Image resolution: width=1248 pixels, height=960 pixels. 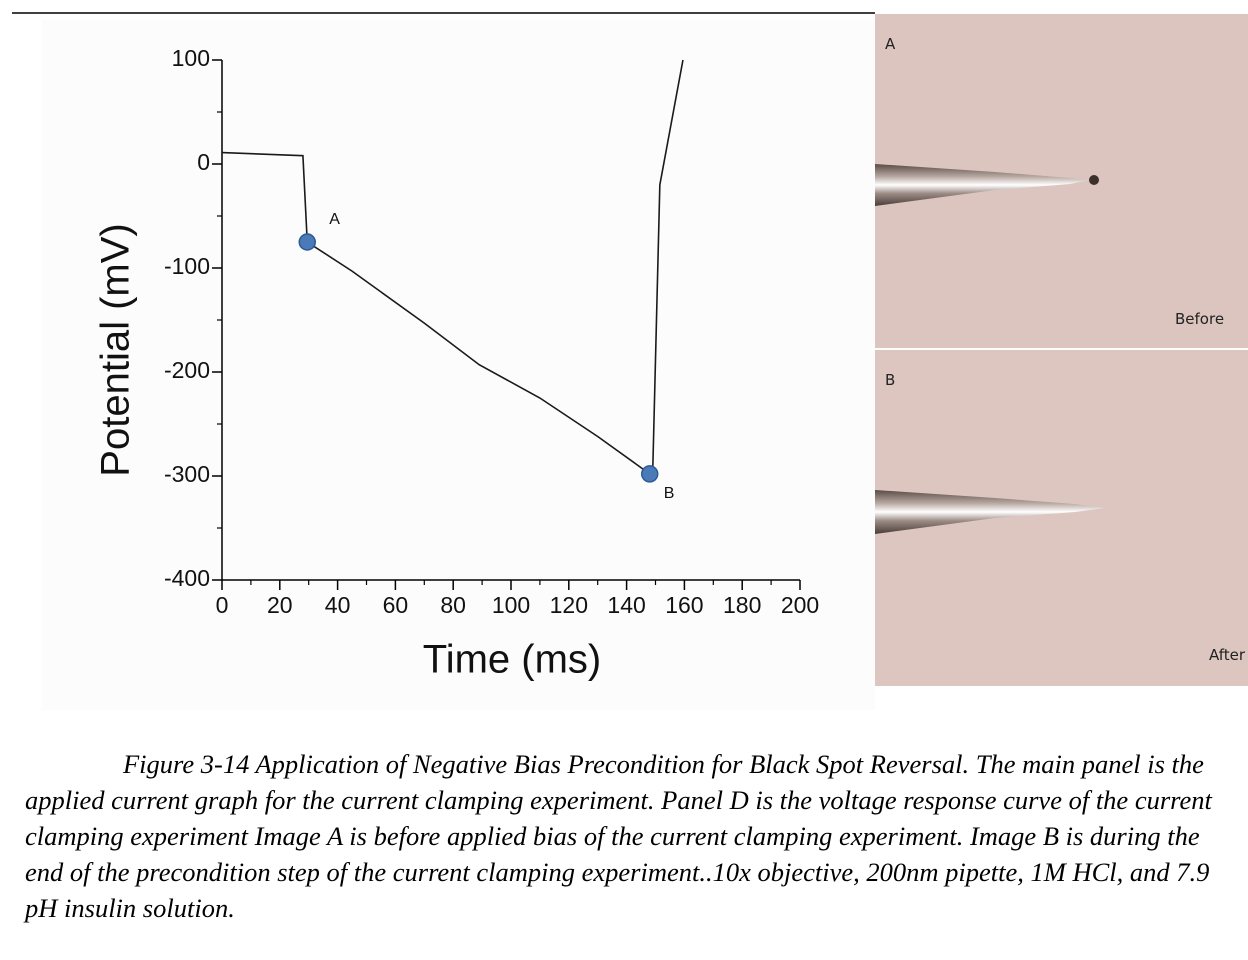 What do you see at coordinates (512, 660) in the screenshot?
I see `x-axis-label: Time (ms)` at bounding box center [512, 660].